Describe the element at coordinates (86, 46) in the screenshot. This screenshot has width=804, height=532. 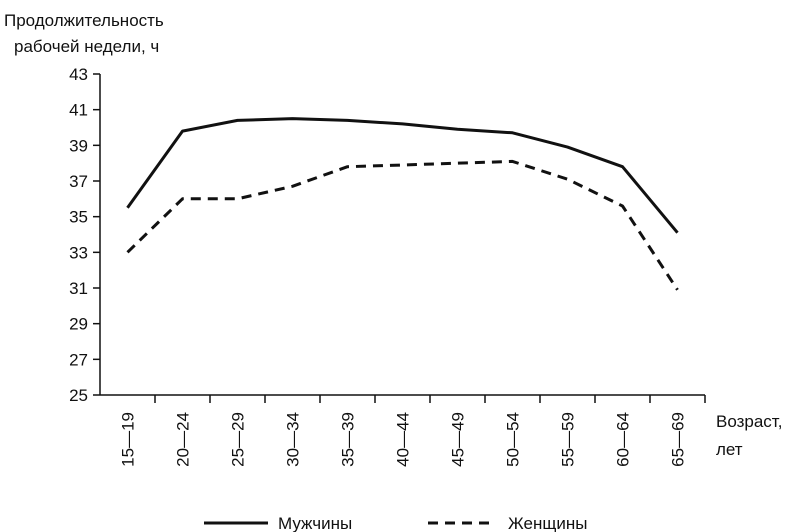
I see `y-axis-title-line-2: рабочей недели, ч` at that location.